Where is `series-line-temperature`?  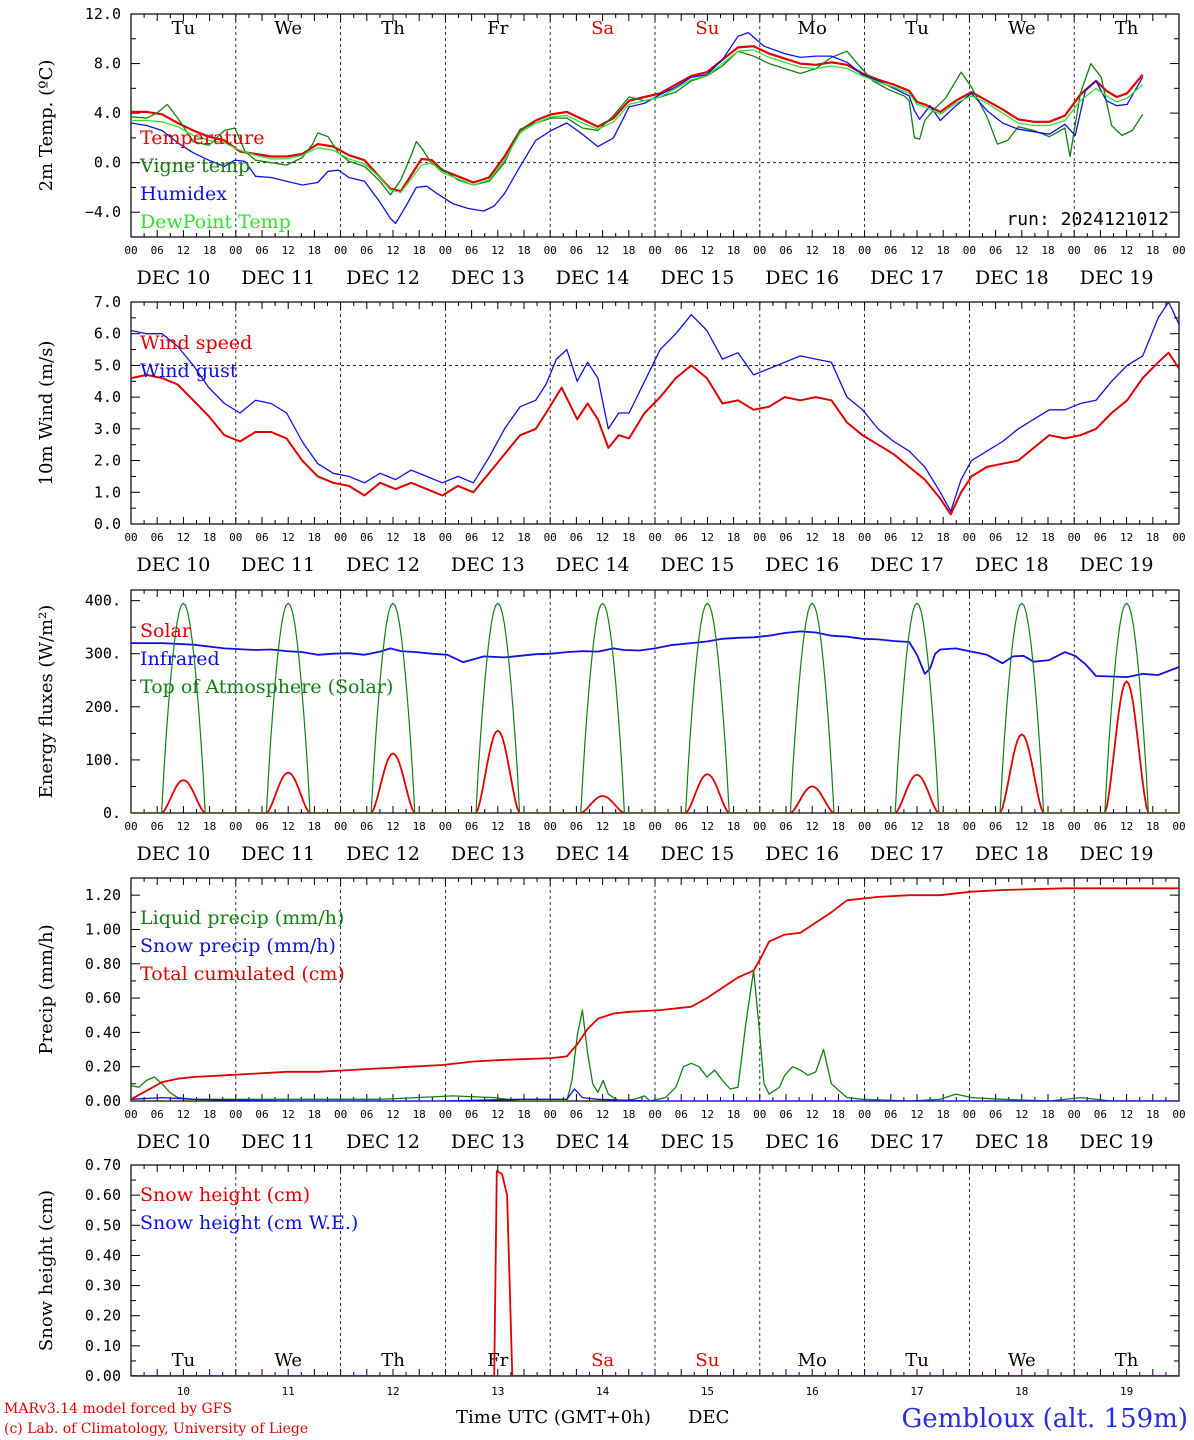
series-line-temperature is located at coordinates (637, 119).